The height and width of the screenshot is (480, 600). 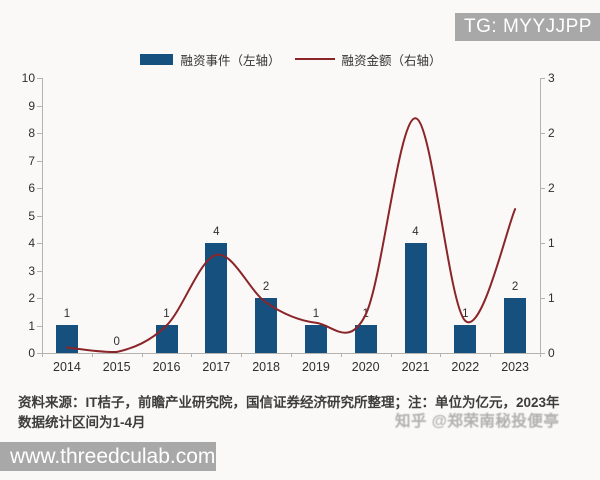 What do you see at coordinates (527, 27) in the screenshot?
I see `tg-badge: TG: MYYJJPP` at bounding box center [527, 27].